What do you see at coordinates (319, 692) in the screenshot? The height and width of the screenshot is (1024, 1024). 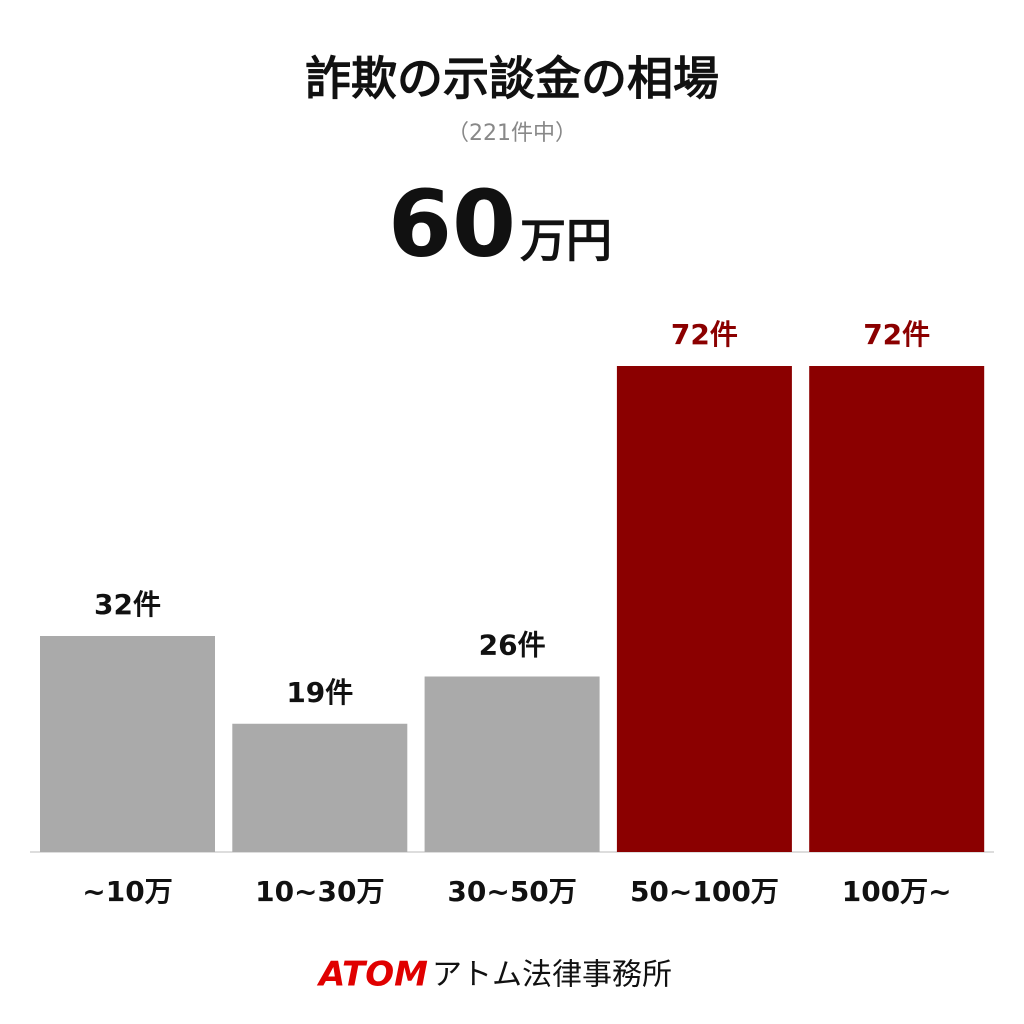 I see `value-label: 19件` at bounding box center [319, 692].